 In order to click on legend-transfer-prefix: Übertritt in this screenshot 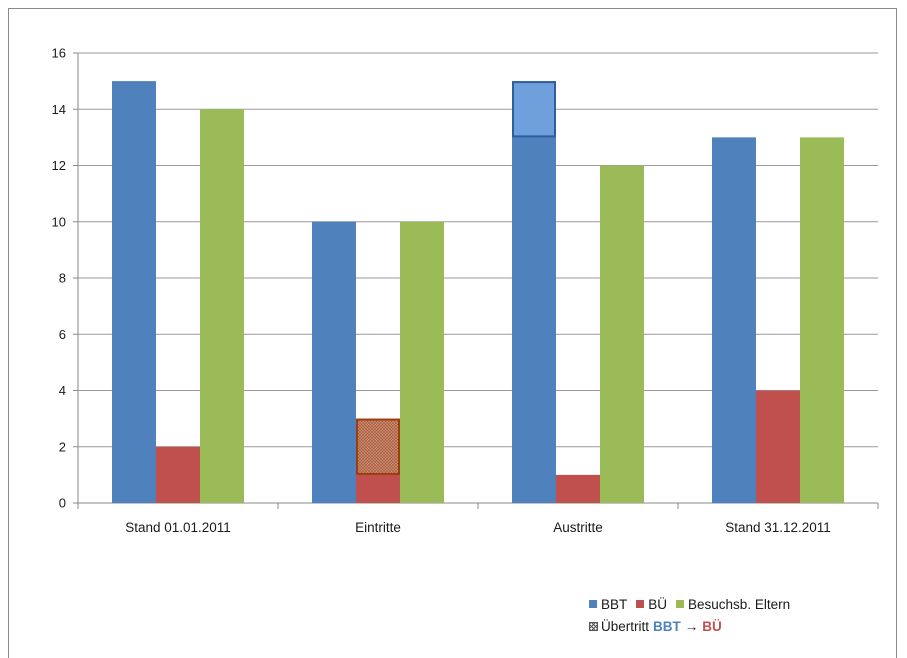, I will do `click(625, 626)`.